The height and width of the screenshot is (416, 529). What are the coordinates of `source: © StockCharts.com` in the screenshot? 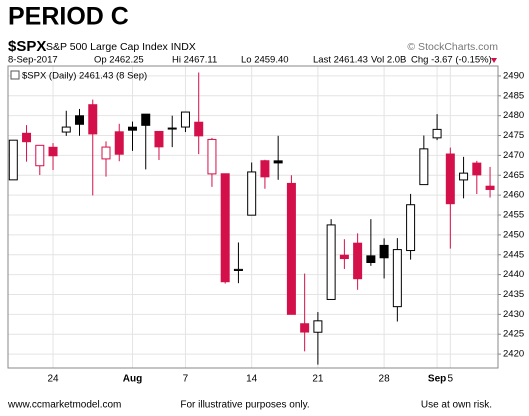 It's located at (452, 47).